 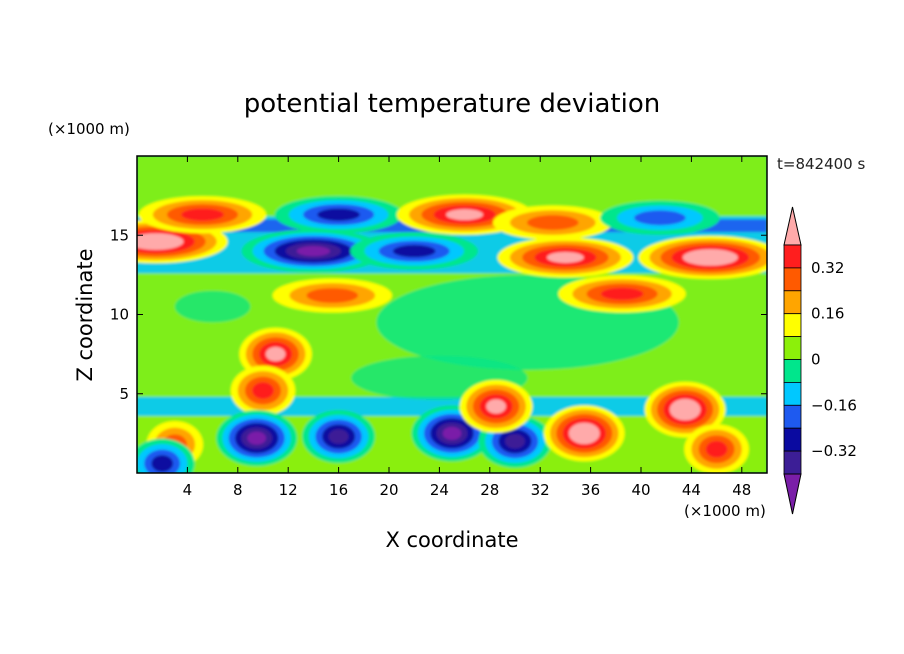 I want to click on chart-title: potential temperature deviation, so click(x=452, y=104).